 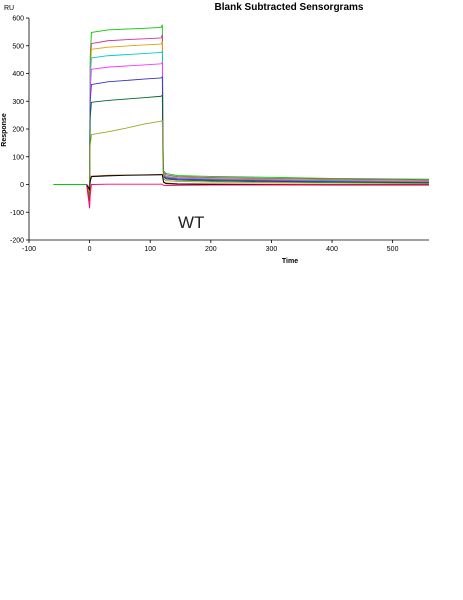 I want to click on x-tick-label: 500, so click(x=393, y=249).